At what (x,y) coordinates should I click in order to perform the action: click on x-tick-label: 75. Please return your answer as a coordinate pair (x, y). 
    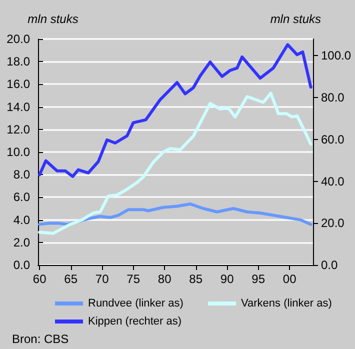
    Looking at the image, I should click on (133, 279).